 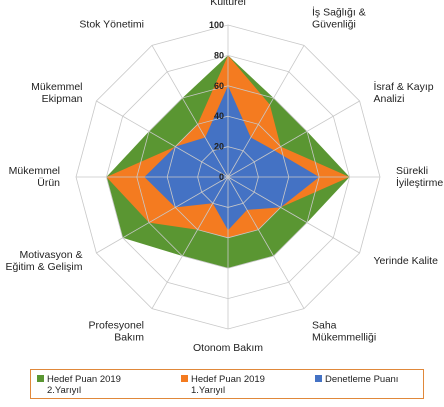 I want to click on category-label-line: İyileştirme, so click(x=419, y=182).